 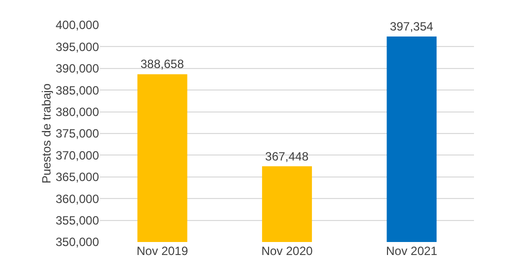 What do you see at coordinates (78, 90) in the screenshot?
I see `y-tick-label: 385,000` at bounding box center [78, 90].